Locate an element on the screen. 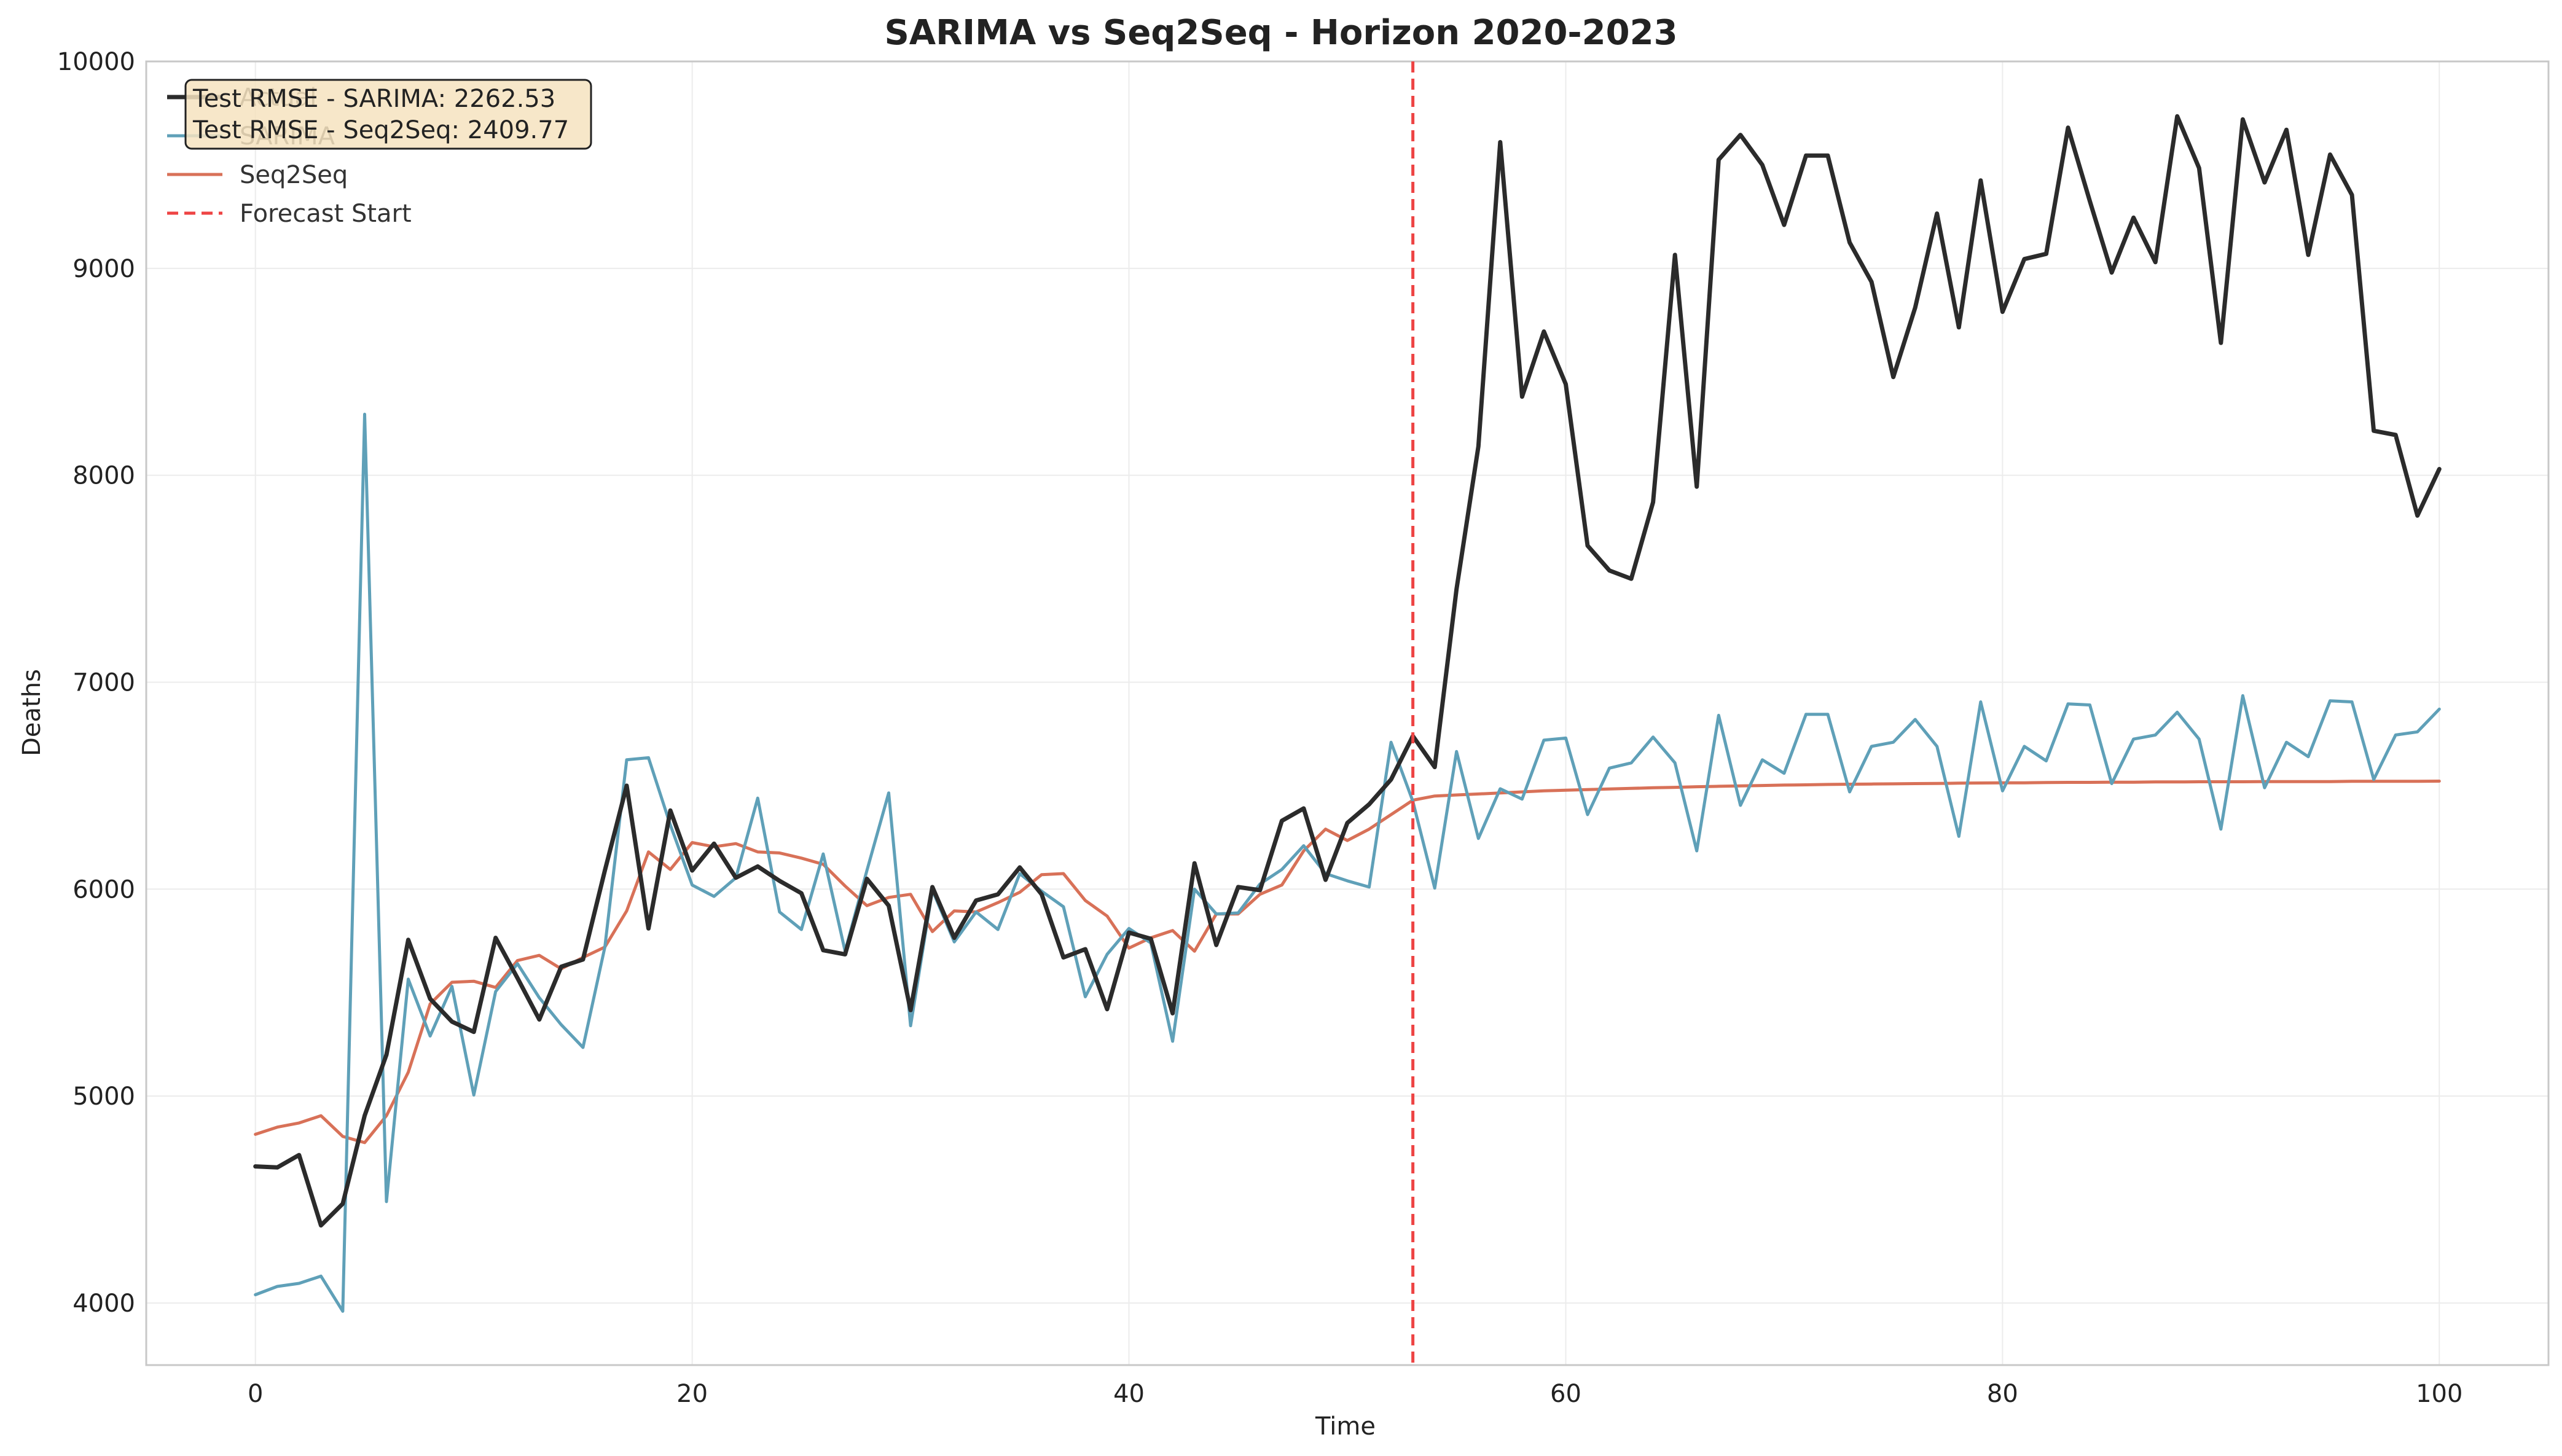 Image resolution: width=2562 pixels, height=1456 pixels. y-tick-label: 9000 is located at coordinates (103, 269).